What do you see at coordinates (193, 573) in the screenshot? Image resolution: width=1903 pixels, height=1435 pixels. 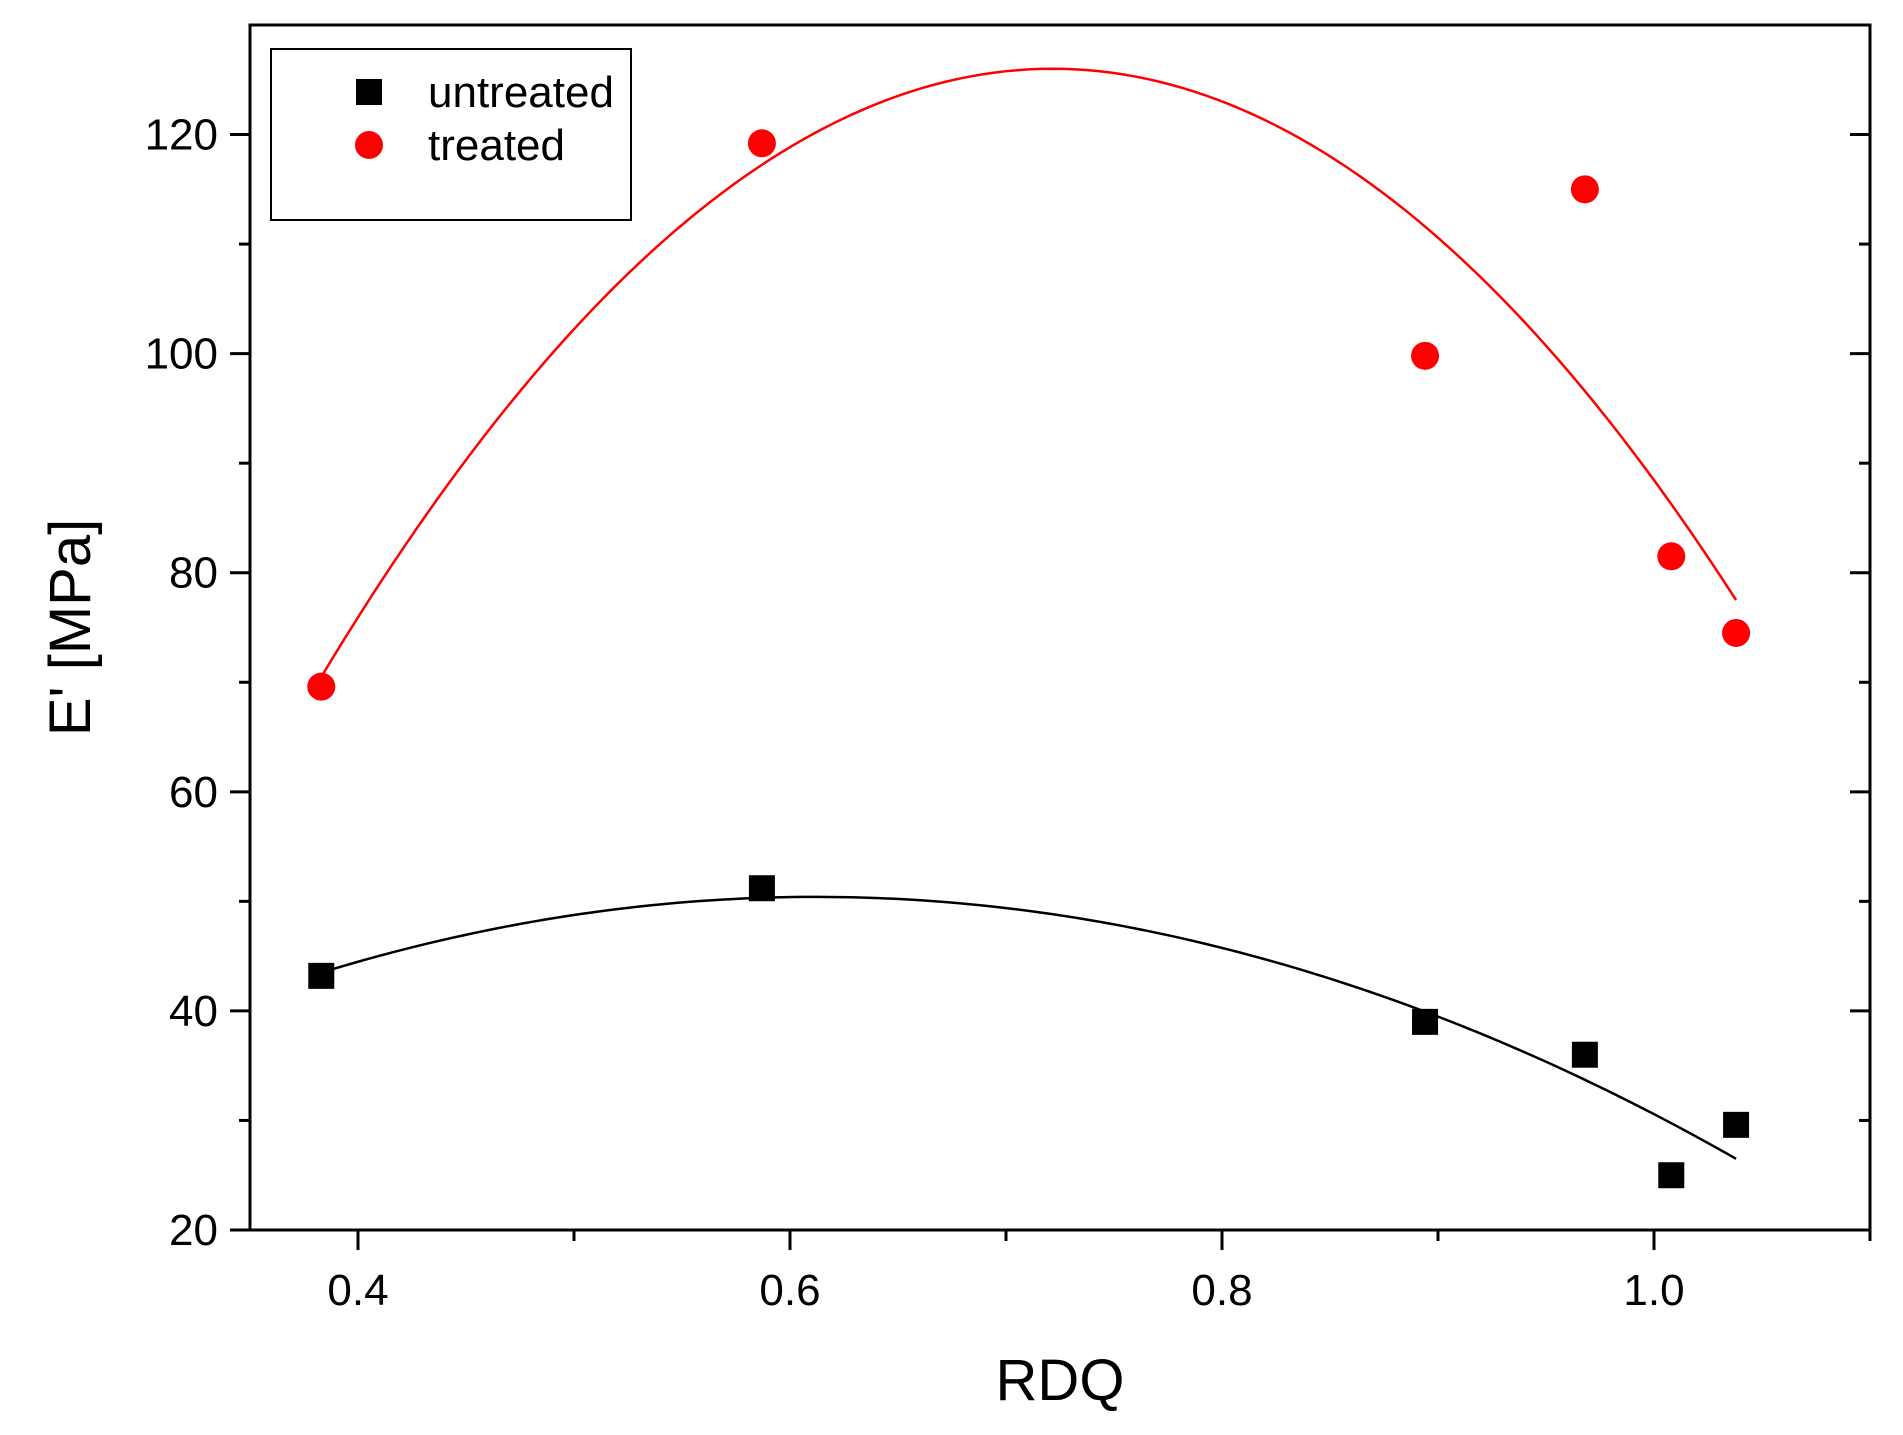 I see `y-tick-label: 80` at bounding box center [193, 573].